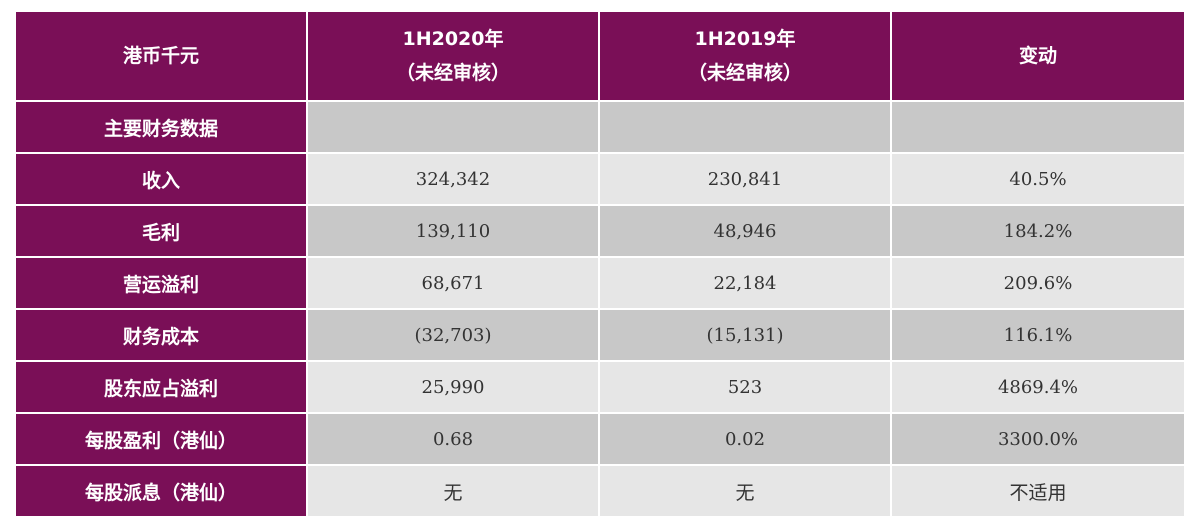 This screenshot has width=1191, height=529. I want to click on table-row: 财务成本 (32,703) (15,131) 116.1%, so click(600, 335).